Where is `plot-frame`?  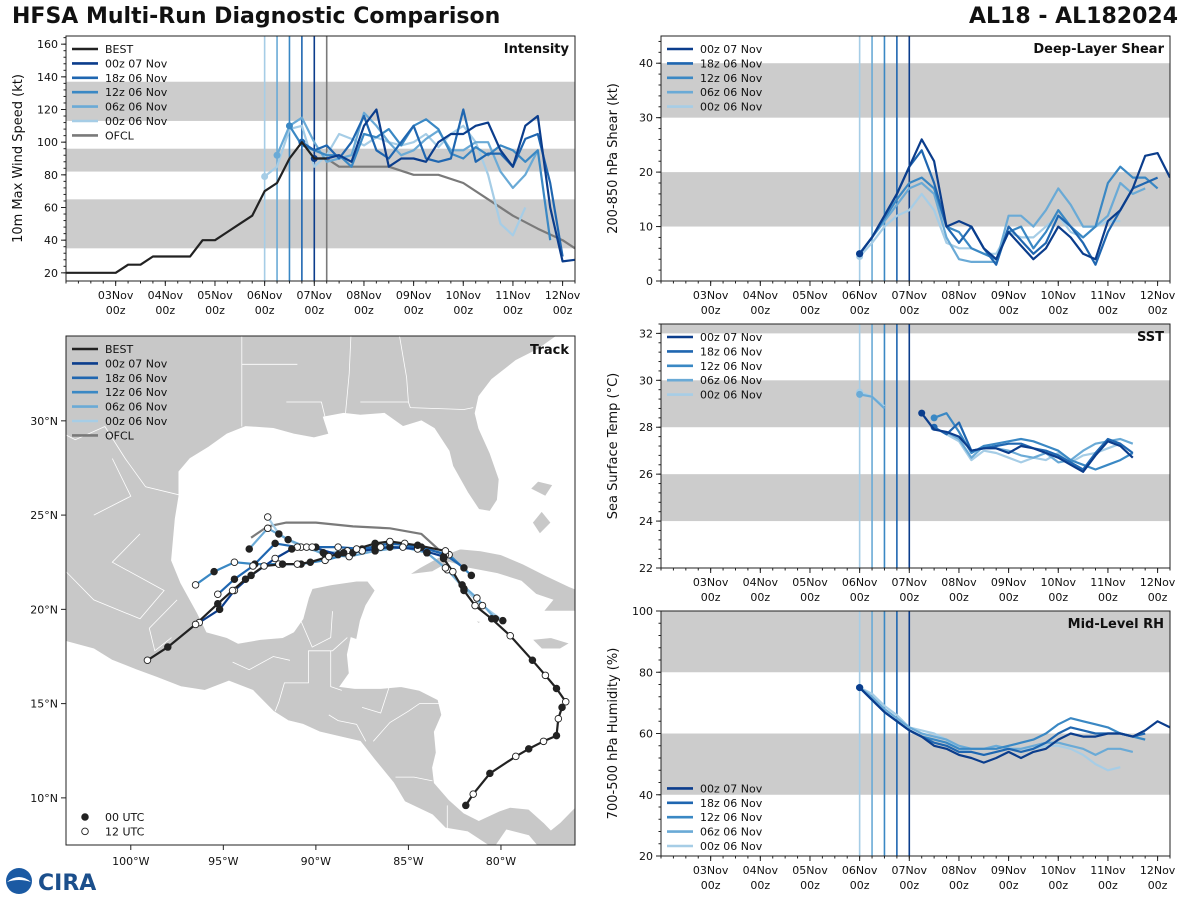
plot-frame is located at coordinates (915, 158).